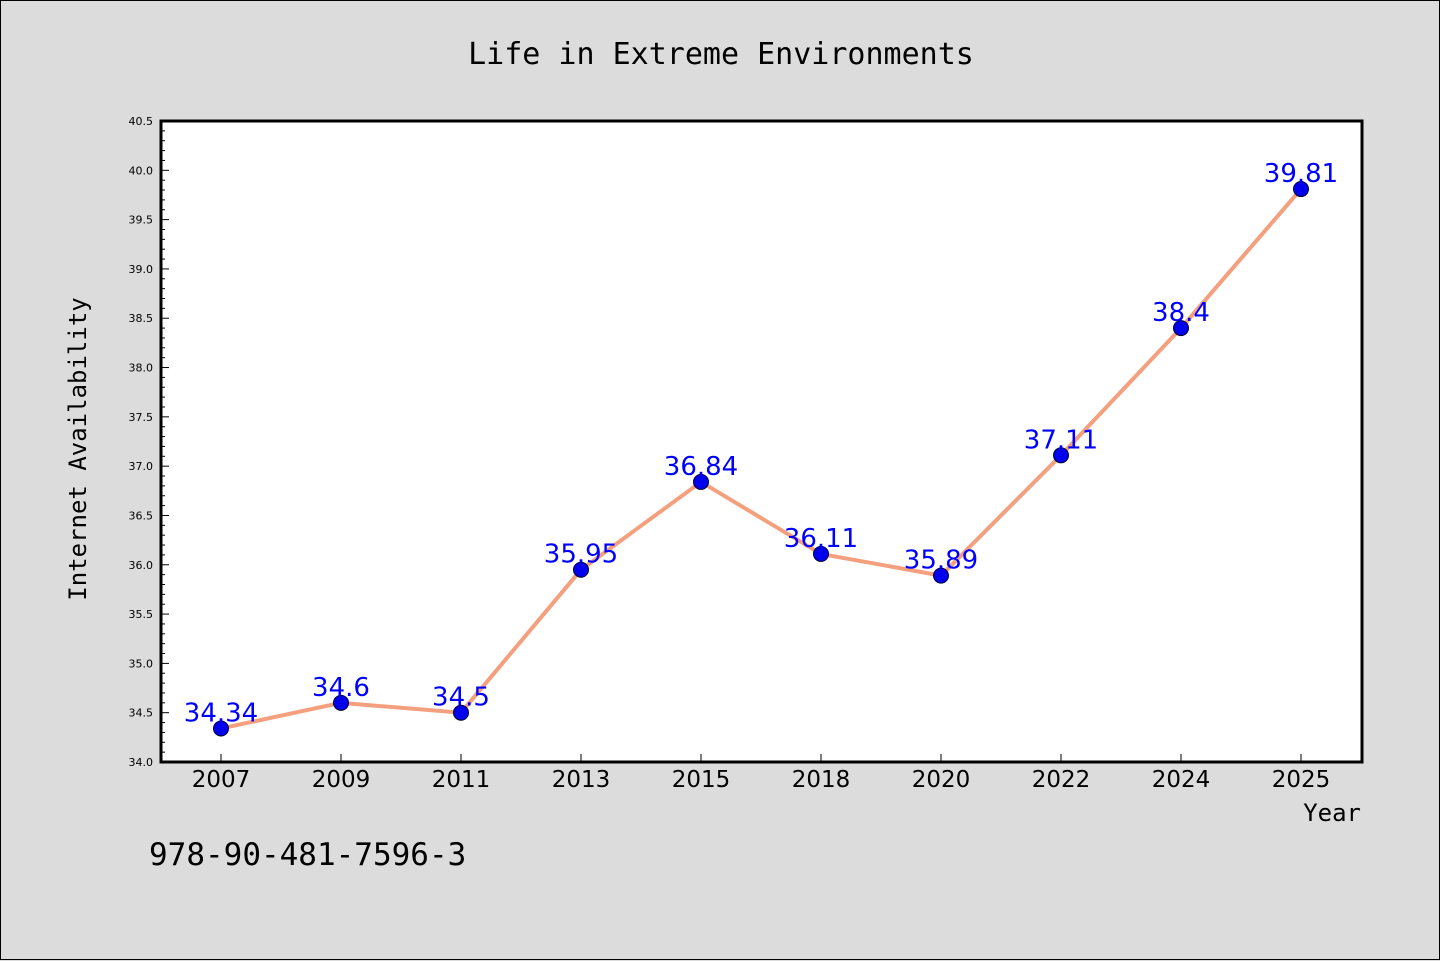  Describe the element at coordinates (581, 555) in the screenshot. I see `data-label: 35.95` at that location.